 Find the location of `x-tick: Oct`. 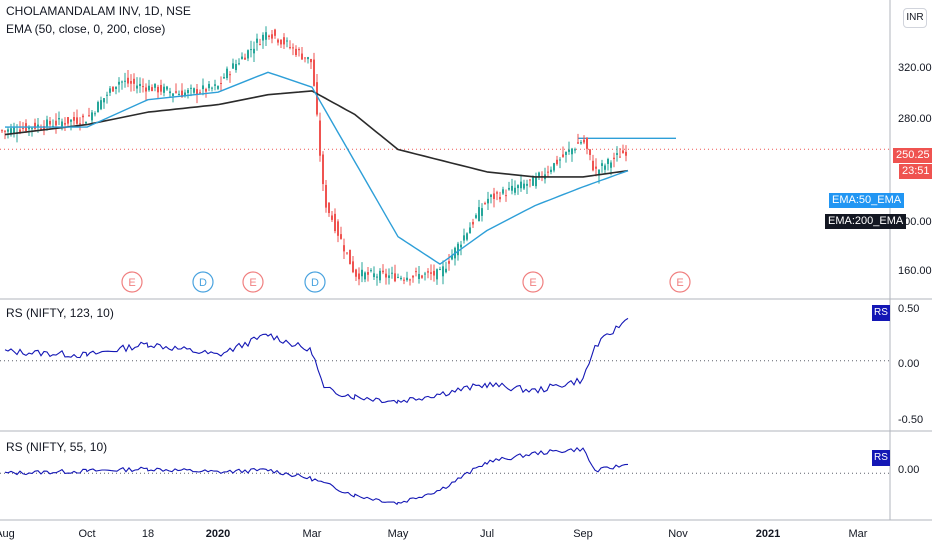

x-tick: Oct is located at coordinates (87, 534).